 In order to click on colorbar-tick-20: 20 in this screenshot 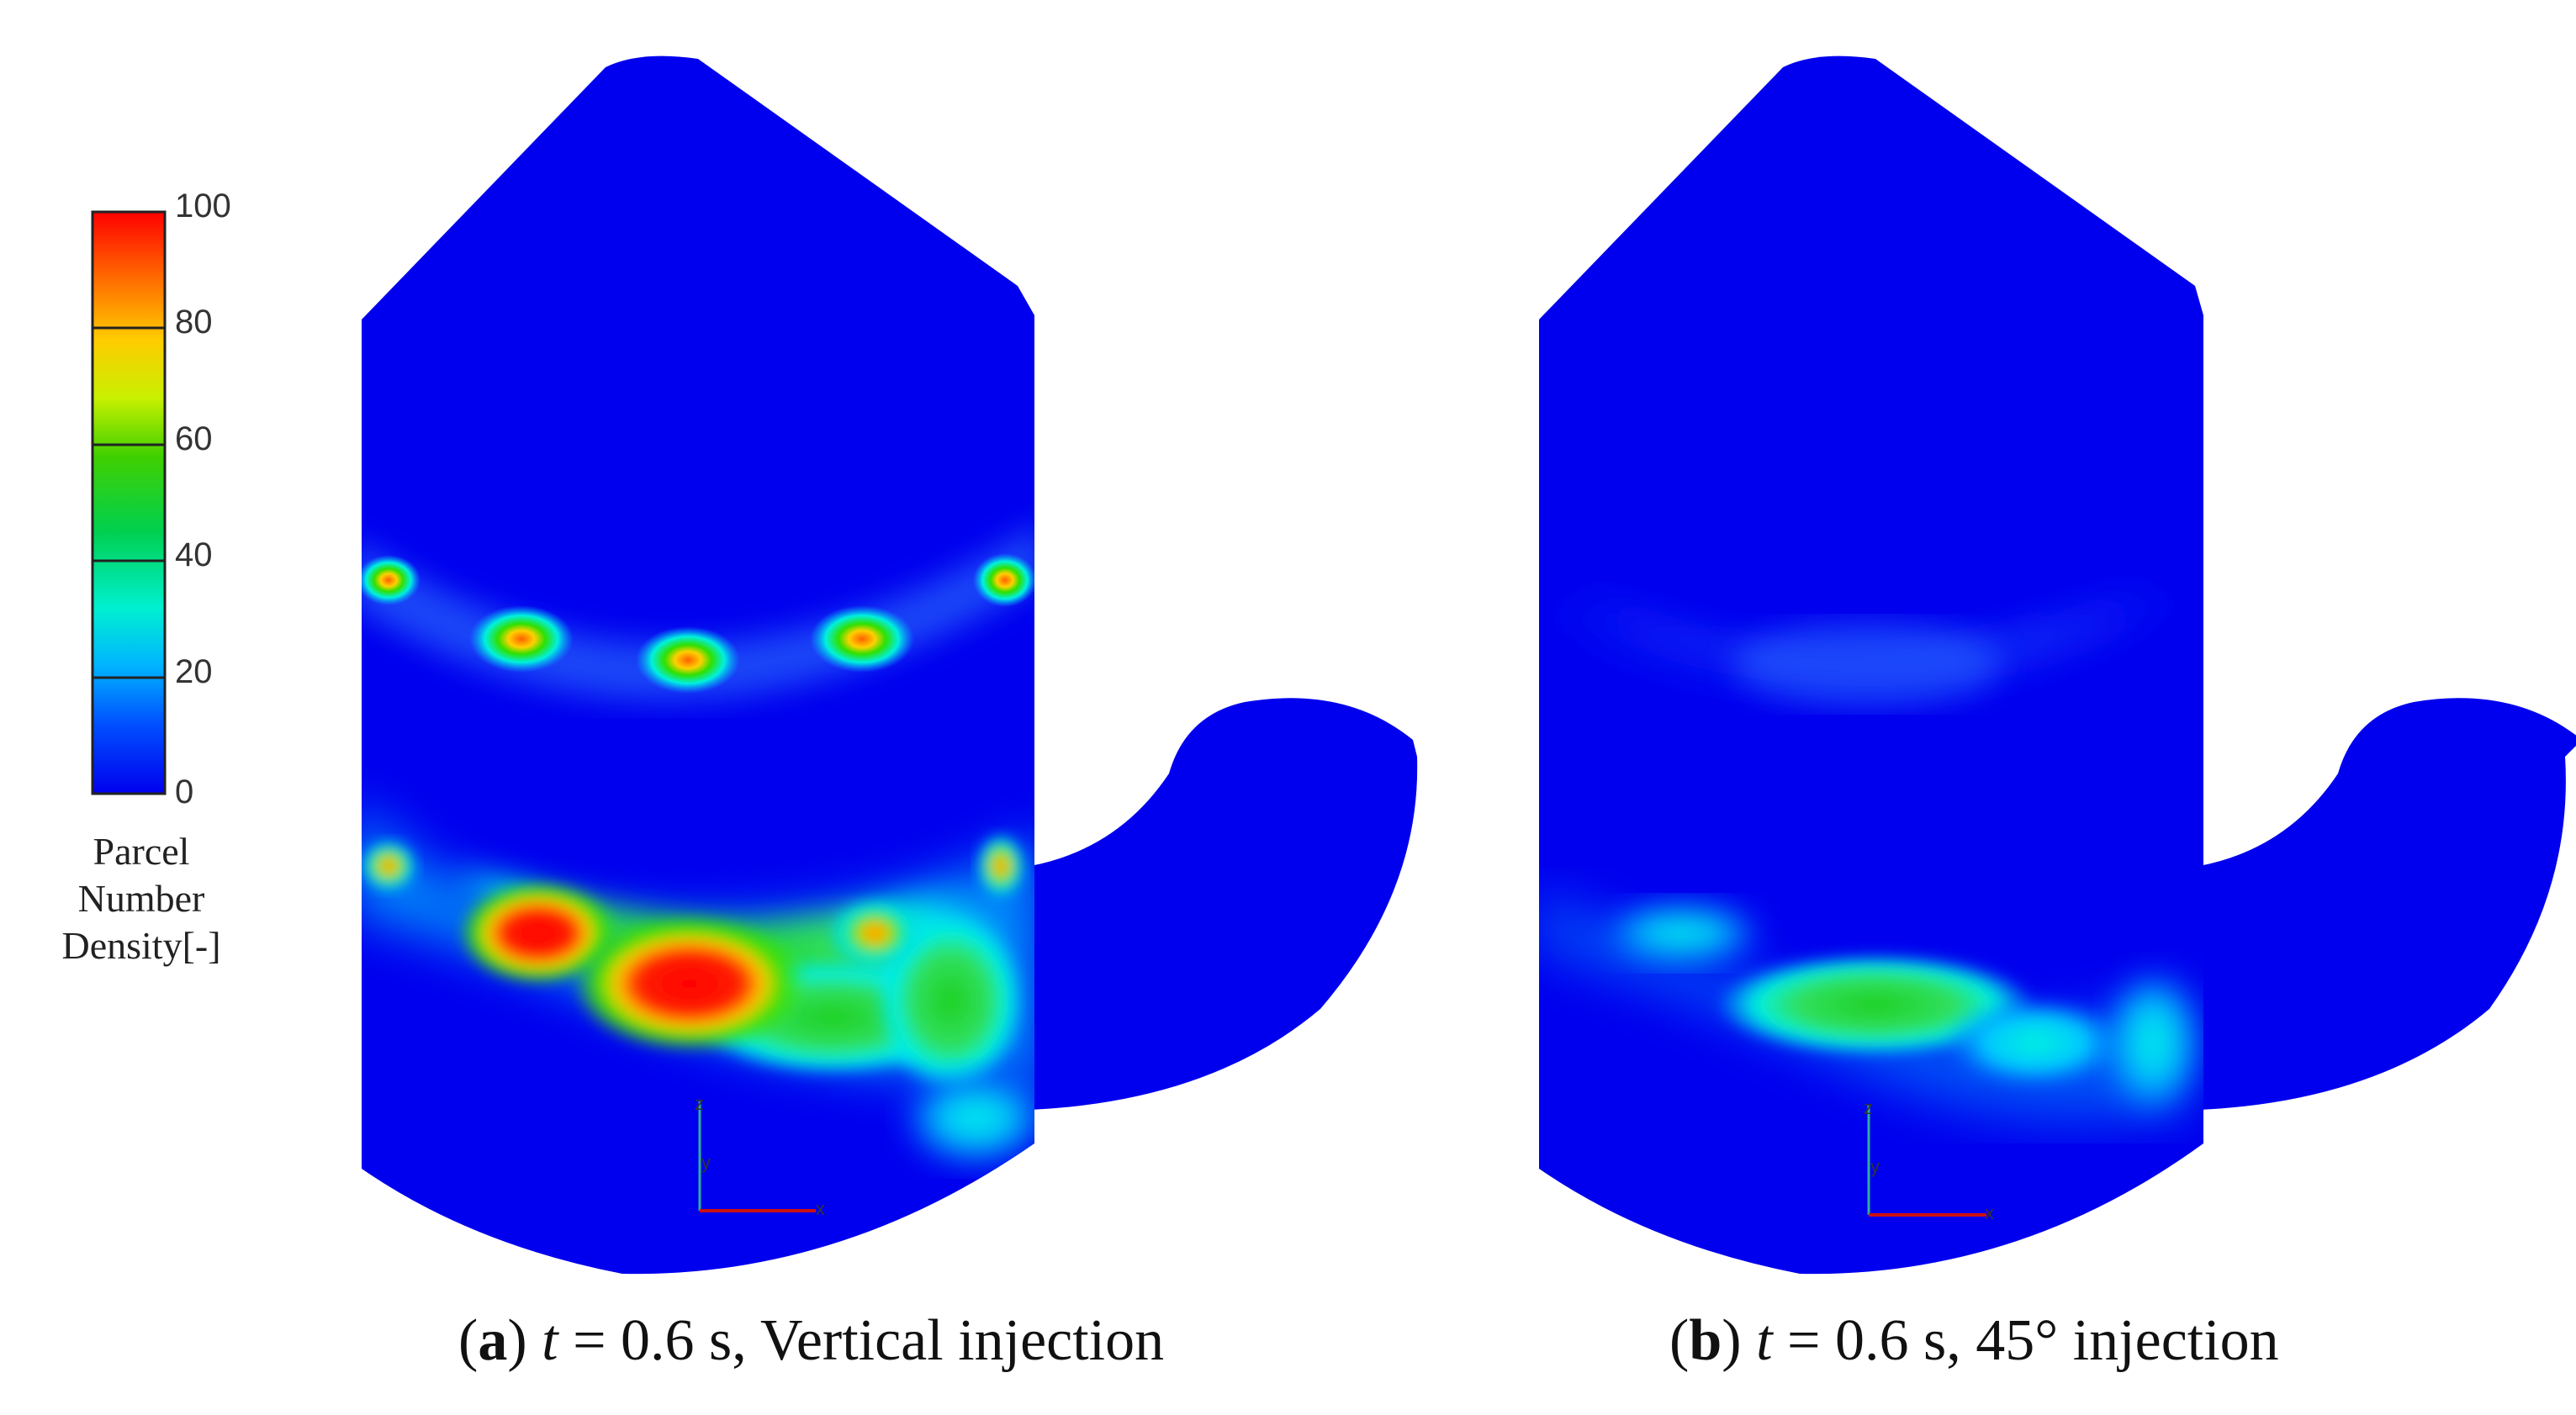, I will do `click(194, 671)`.